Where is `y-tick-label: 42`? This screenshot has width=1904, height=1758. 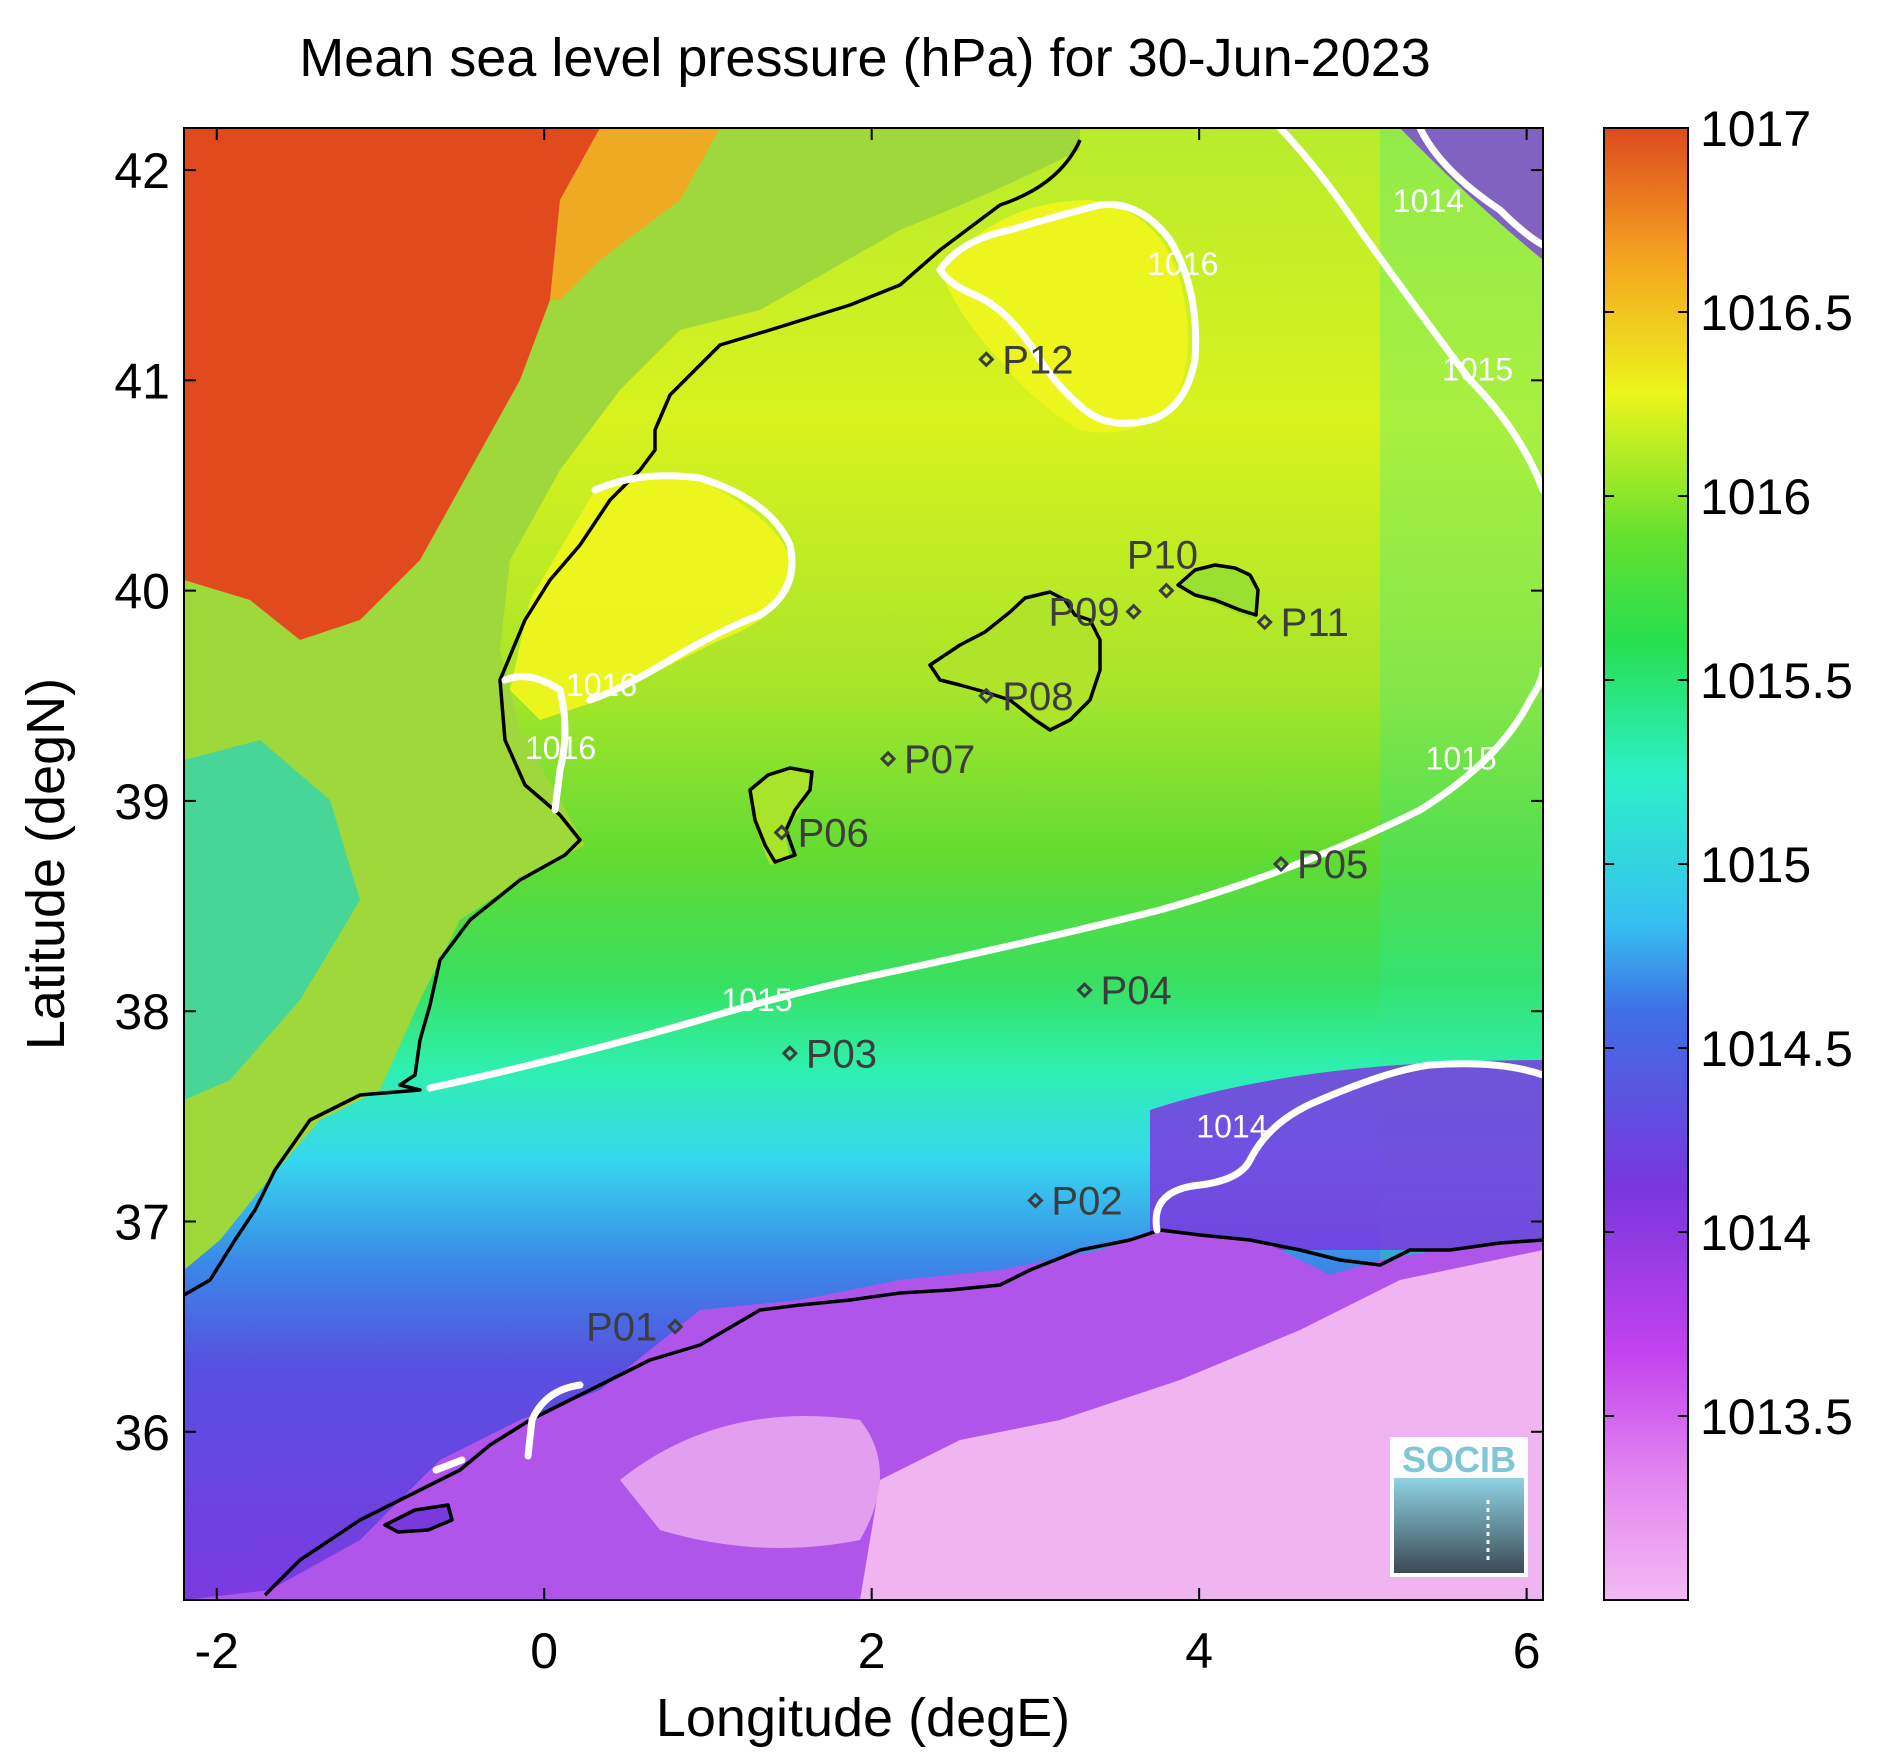
y-tick-label: 42 is located at coordinates (142, 171).